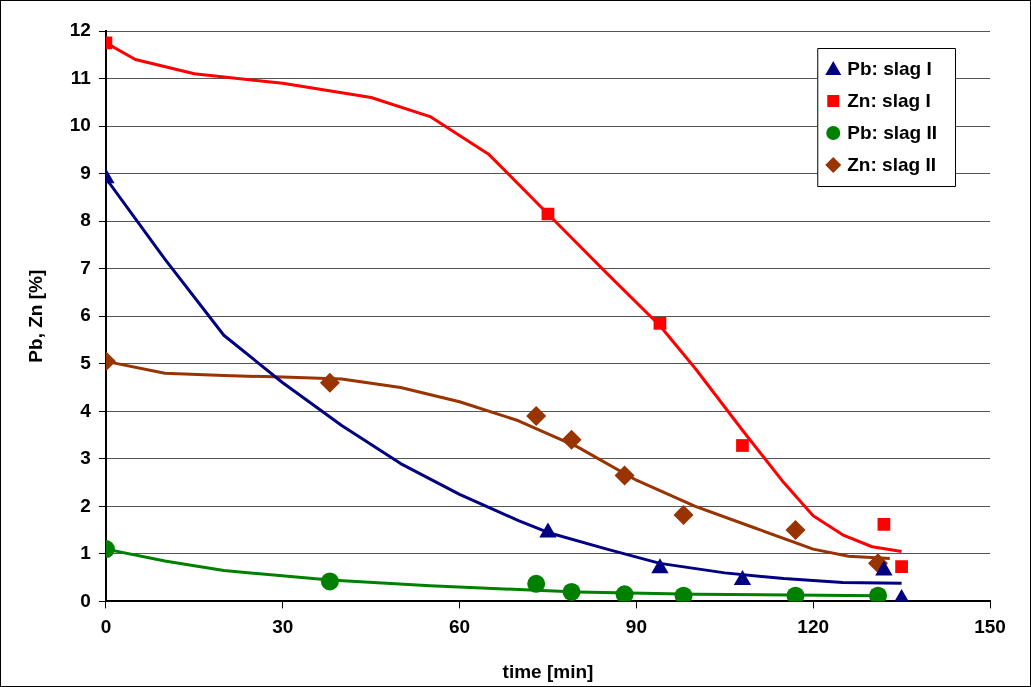 The width and height of the screenshot is (1031, 687). Describe the element at coordinates (86, 553) in the screenshot. I see `y-tick-label: 1` at that location.